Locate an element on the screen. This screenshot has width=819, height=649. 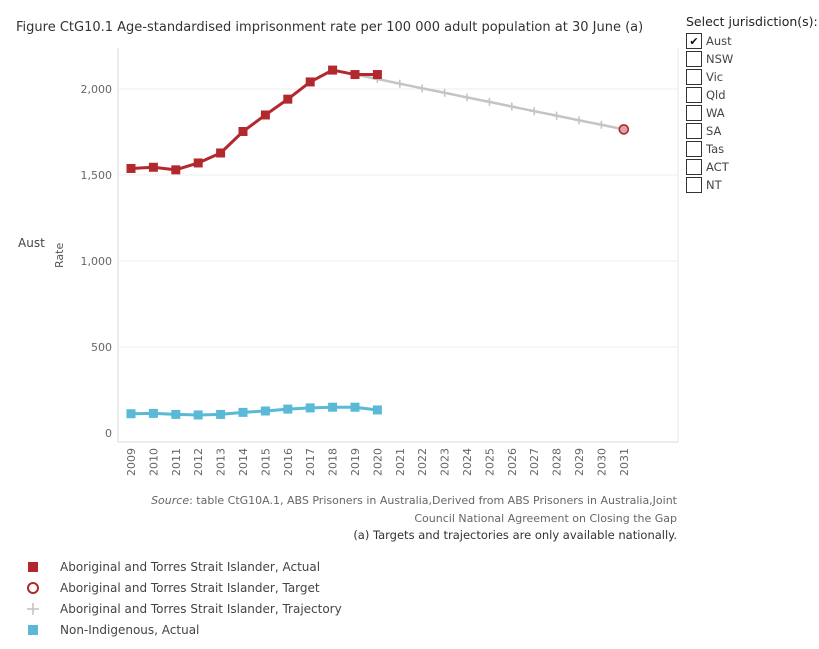
x-tick-label: 2031 is located at coordinates (624, 462).